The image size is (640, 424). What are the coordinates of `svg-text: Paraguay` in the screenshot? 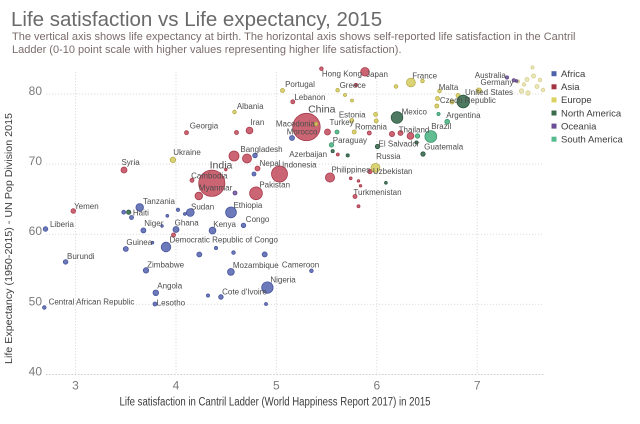 It's located at (350, 140).